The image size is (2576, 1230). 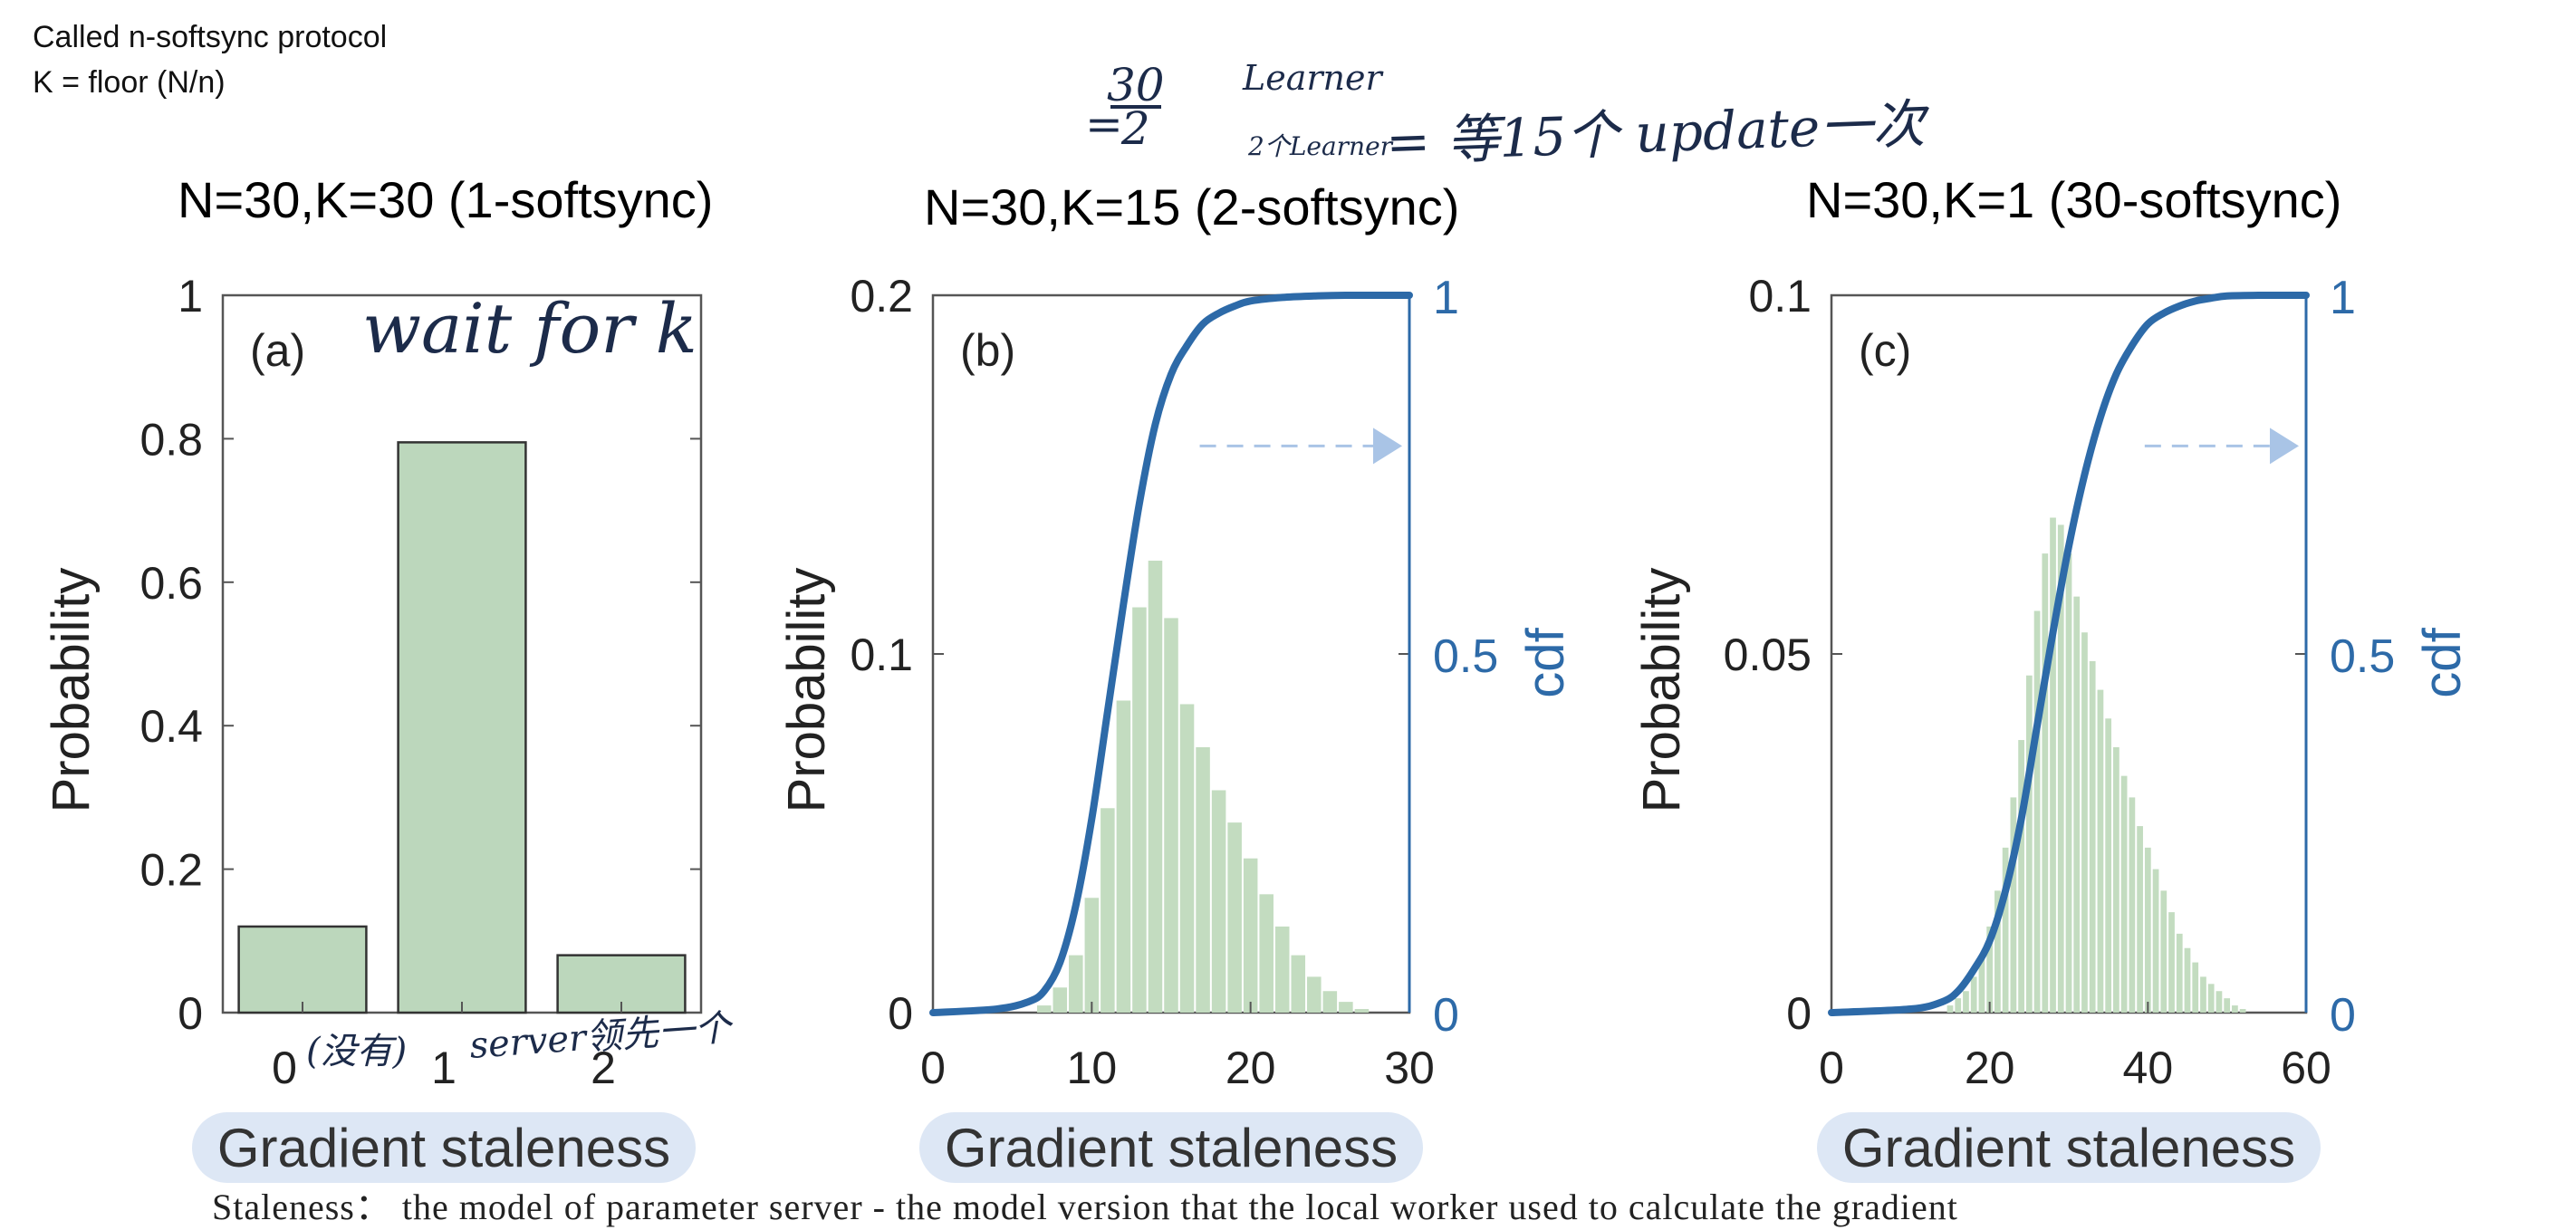 What do you see at coordinates (1768, 654) in the screenshot?
I see `panel-c-ytick-label: 0.05` at bounding box center [1768, 654].